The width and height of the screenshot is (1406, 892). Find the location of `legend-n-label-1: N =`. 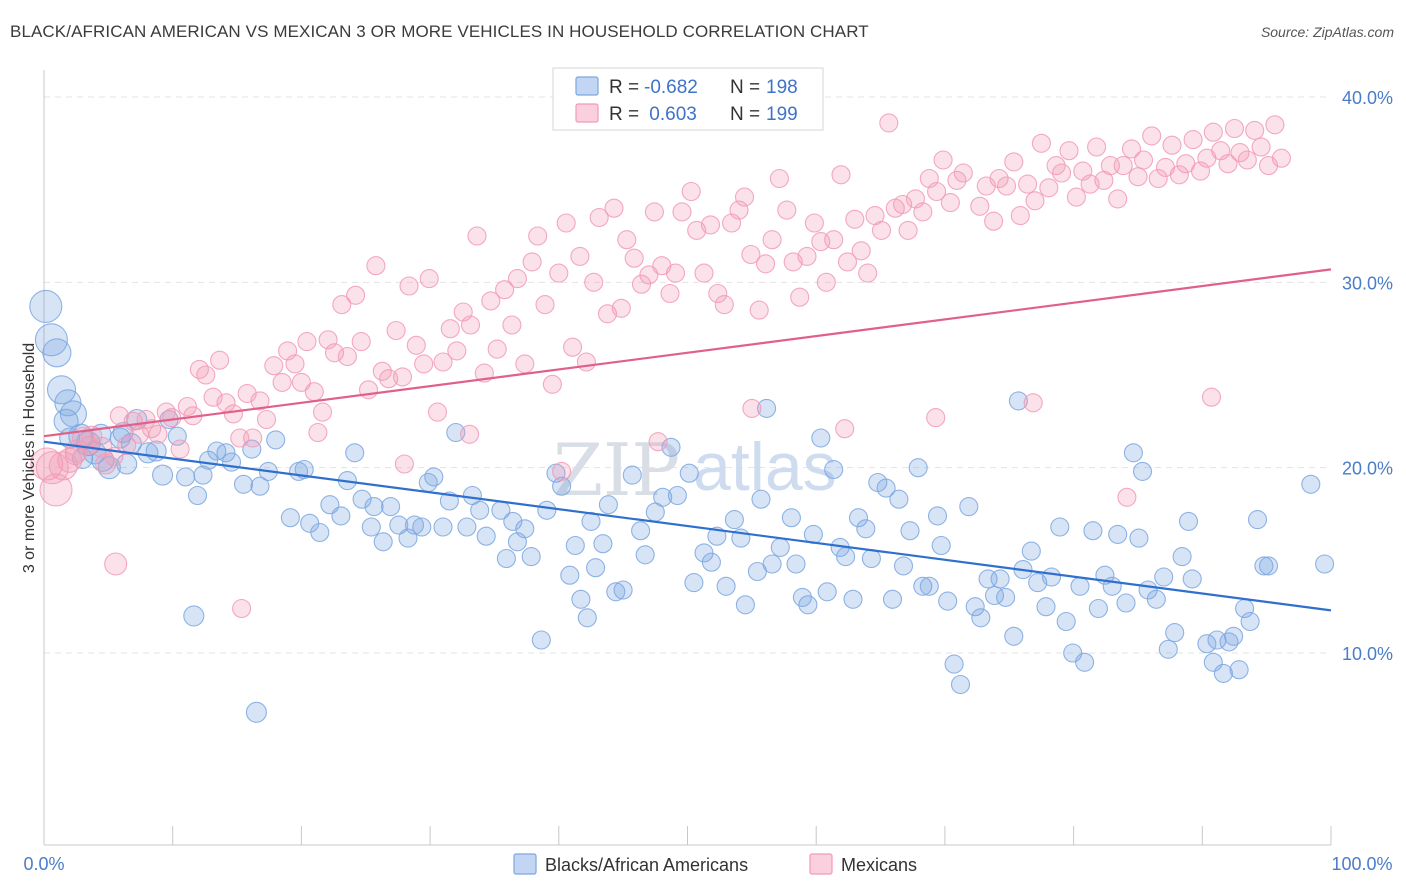

legend-n-label-1: N = is located at coordinates (745, 114).